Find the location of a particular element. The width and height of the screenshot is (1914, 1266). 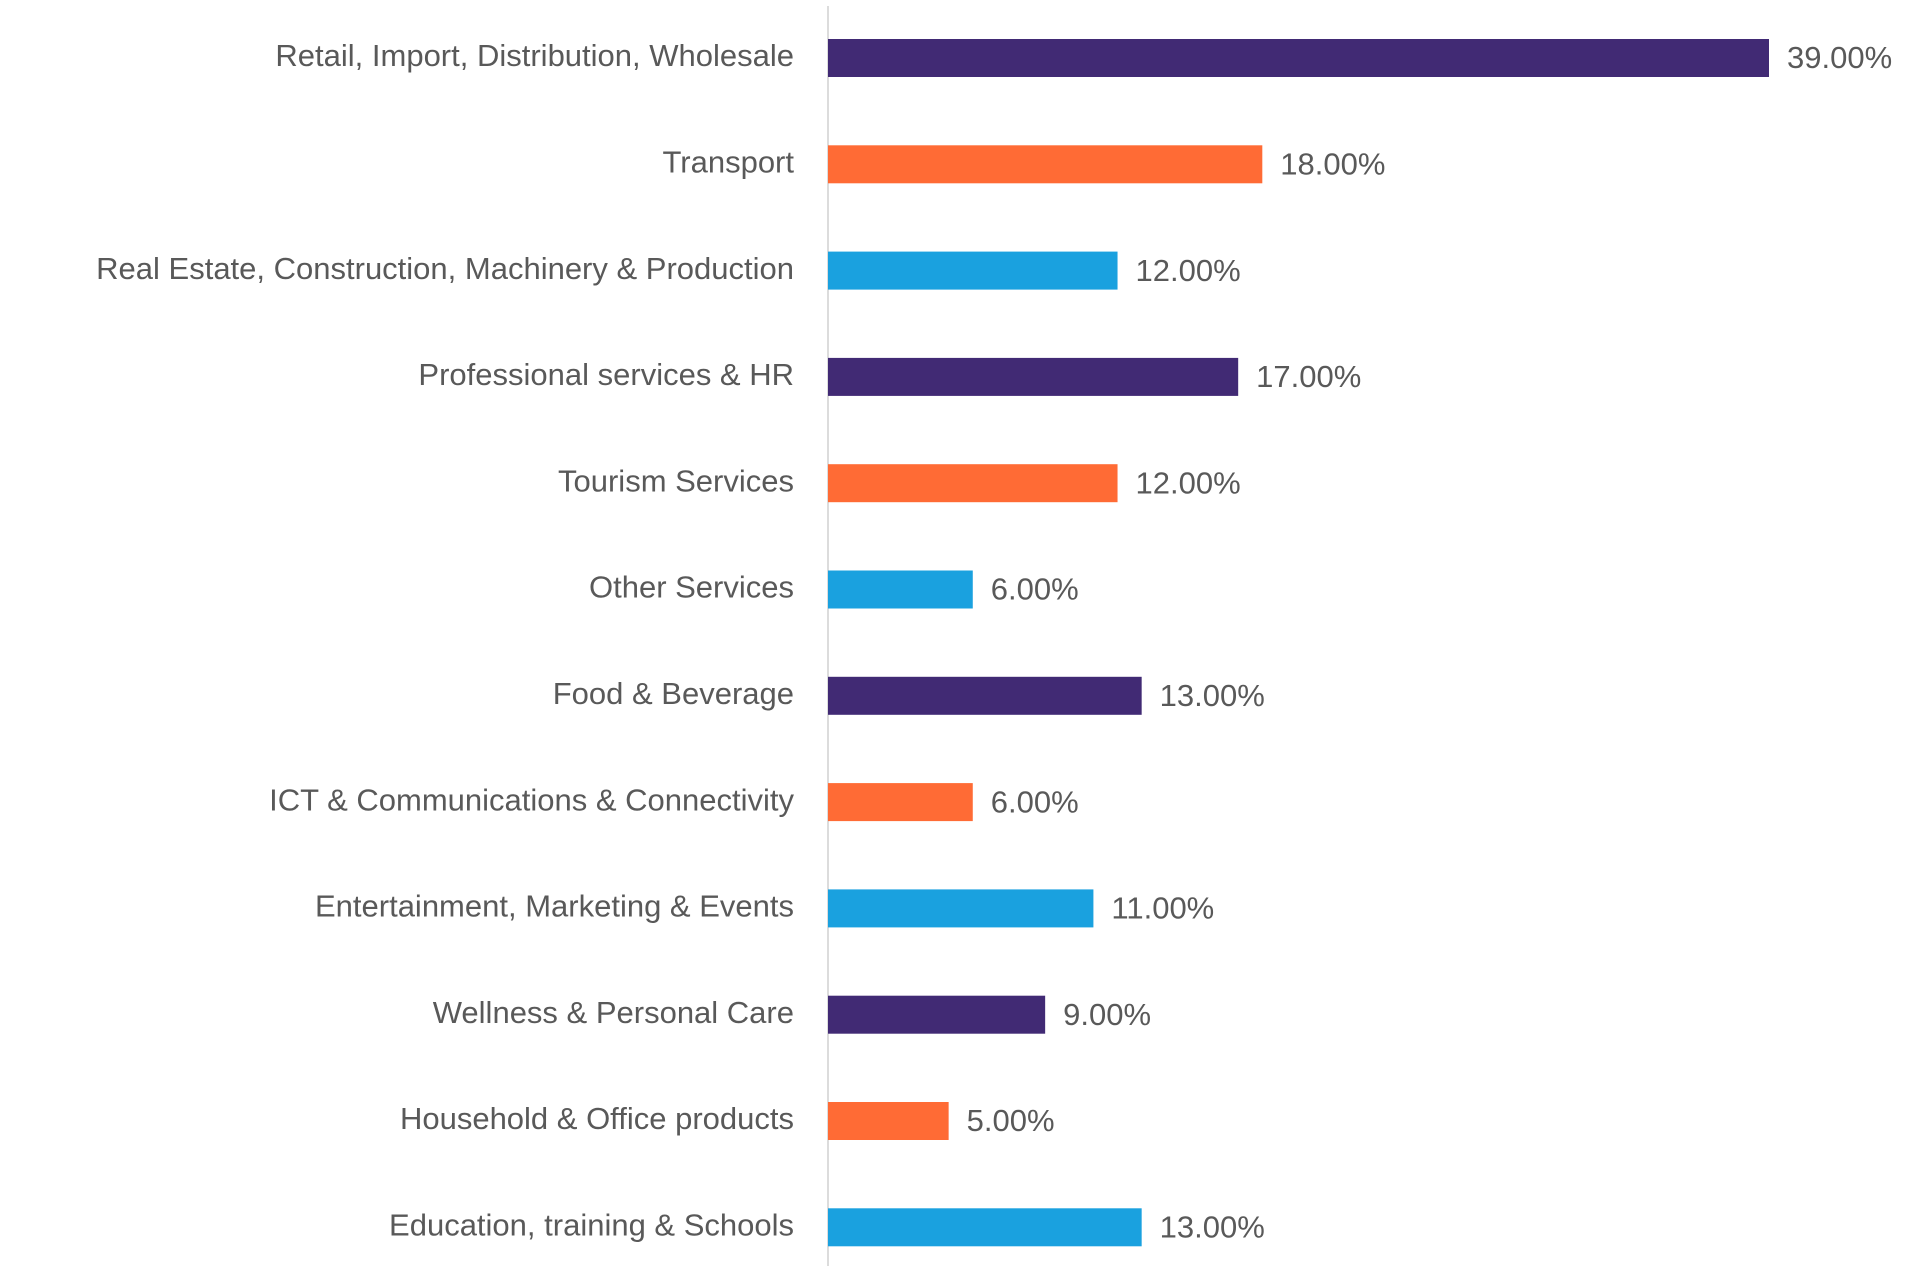

category-label: Other Services is located at coordinates (691, 587).